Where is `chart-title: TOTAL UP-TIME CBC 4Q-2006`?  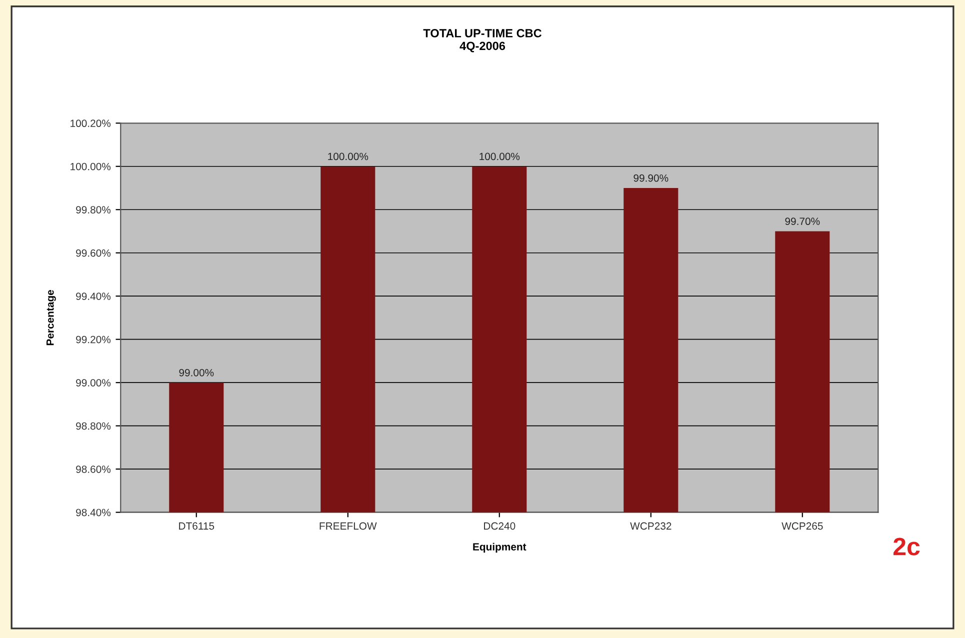
chart-title: TOTAL UP-TIME CBC 4Q-2006 is located at coordinates (482, 40).